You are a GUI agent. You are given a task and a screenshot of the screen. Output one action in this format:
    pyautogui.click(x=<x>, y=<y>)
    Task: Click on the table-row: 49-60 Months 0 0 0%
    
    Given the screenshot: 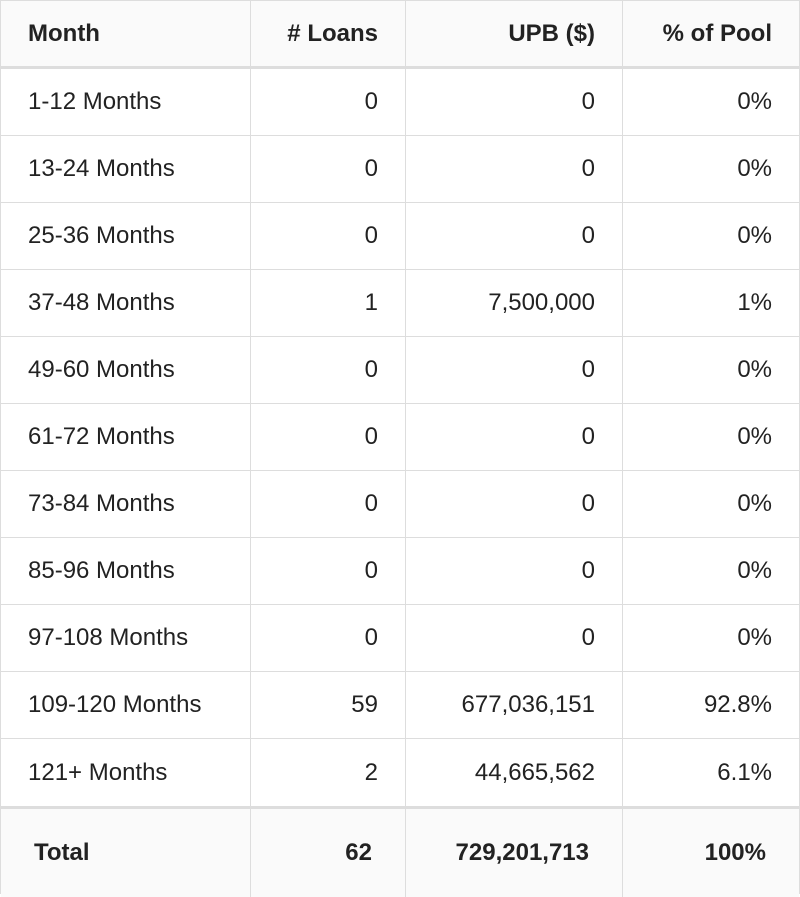 What is the action you would take?
    pyautogui.click(x=400, y=370)
    